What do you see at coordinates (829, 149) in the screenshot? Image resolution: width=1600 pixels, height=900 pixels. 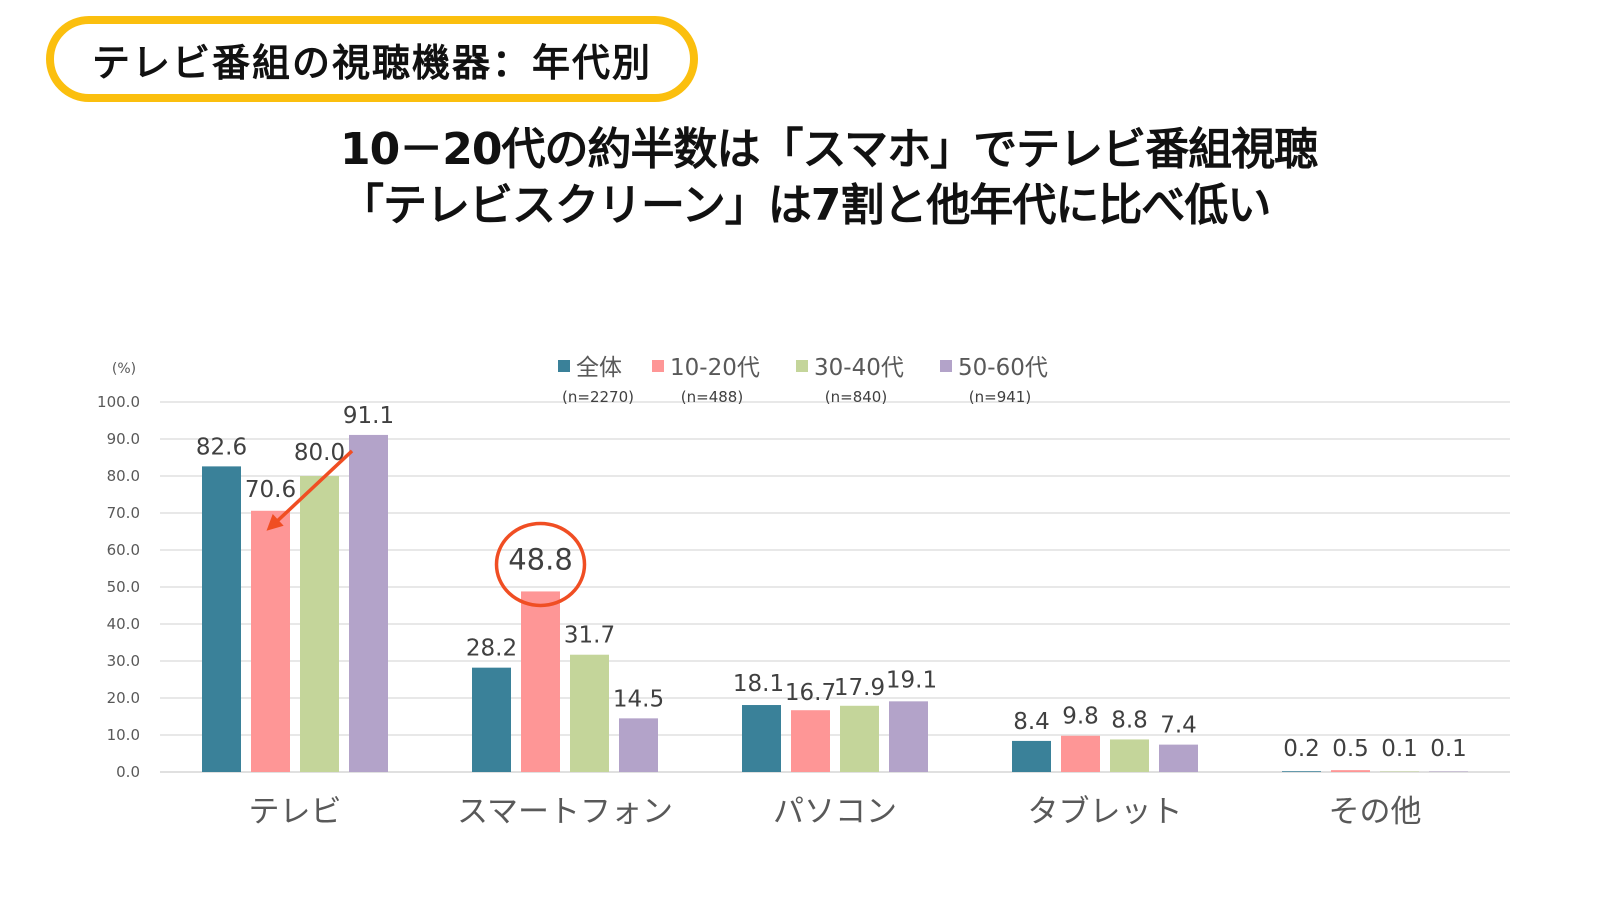 I see `headline-line-1: 10－20代の約半数は「スマホ」でテレビ番組視聴` at bounding box center [829, 149].